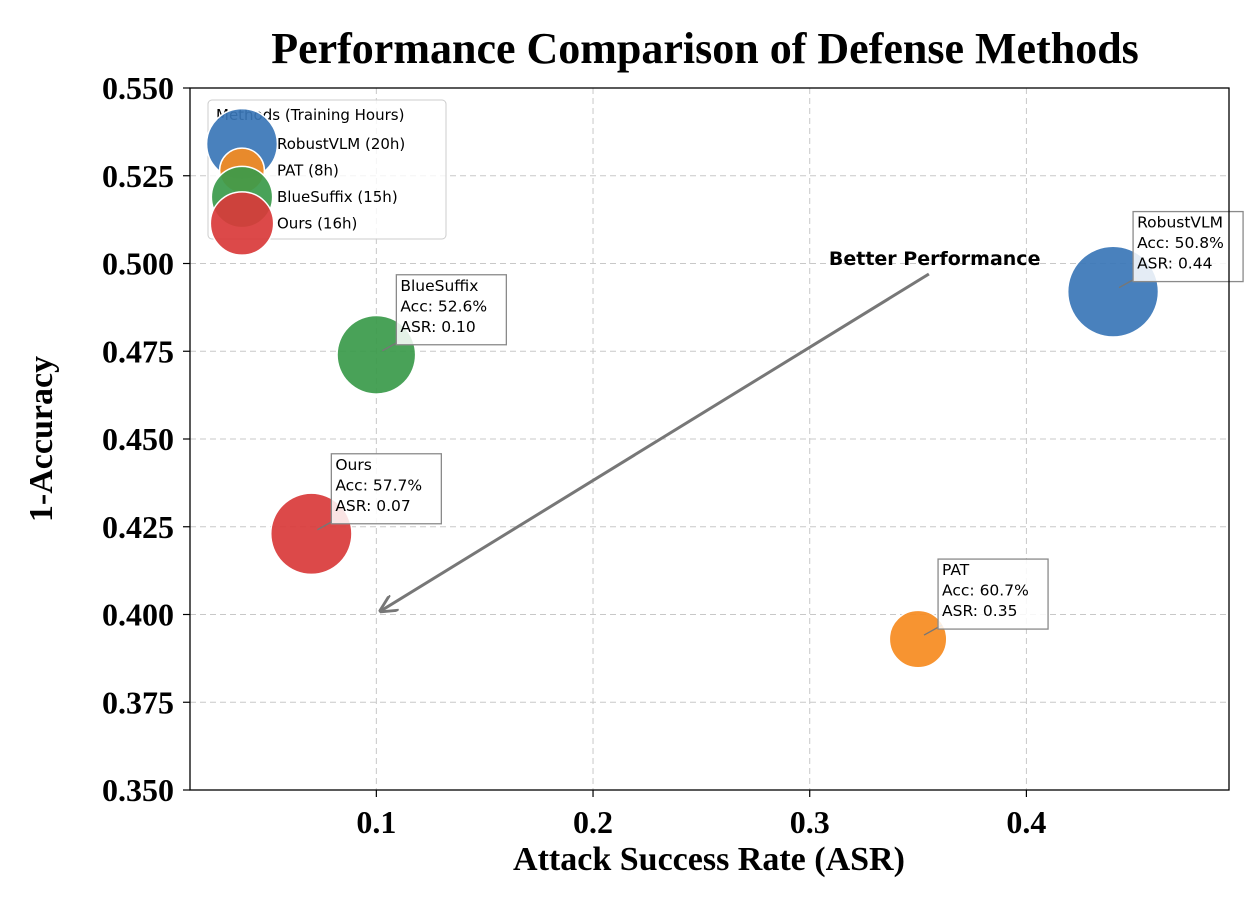 The height and width of the screenshot is (908, 1248). I want to click on annotation-text: PAT, so click(956, 570).